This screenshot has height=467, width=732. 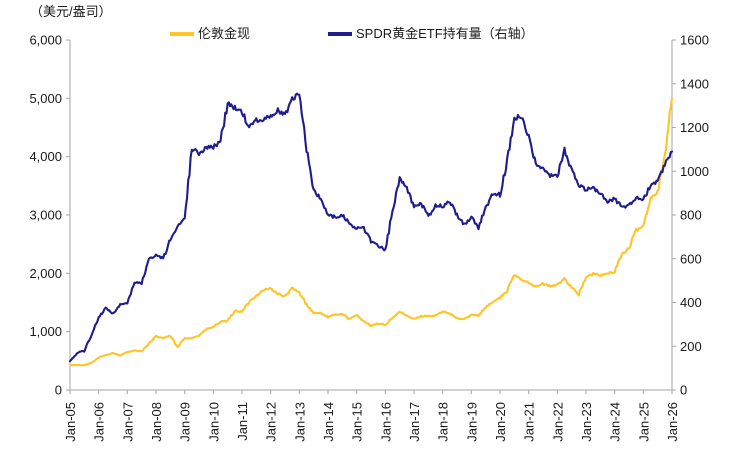 What do you see at coordinates (45, 98) in the screenshot?
I see `y-axis-tick-label: 5,000` at bounding box center [45, 98].